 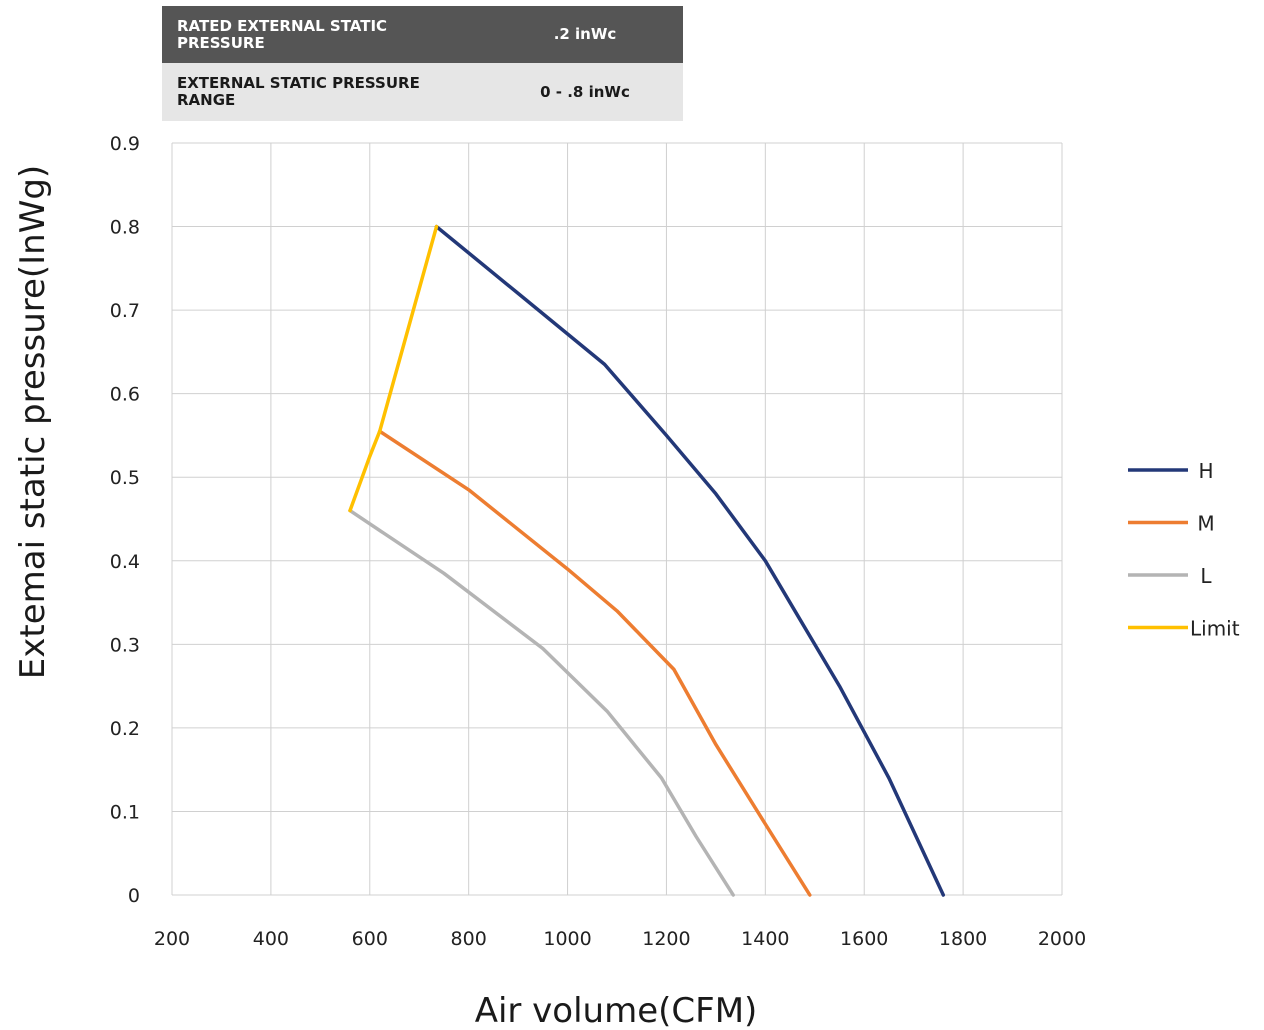 I want to click on y-tick-label: 0.1, so click(x=125, y=812).